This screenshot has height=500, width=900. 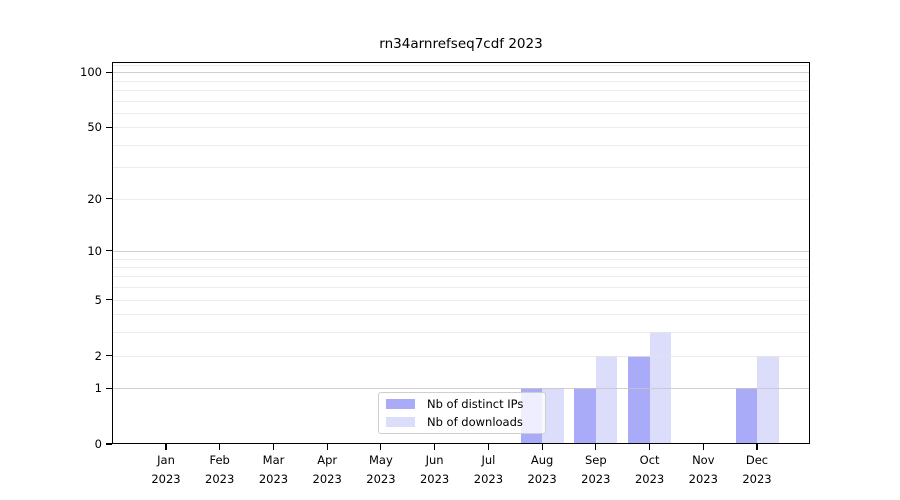 I want to click on x-axis-tick-label: Aug 2023, so click(x=542, y=470).